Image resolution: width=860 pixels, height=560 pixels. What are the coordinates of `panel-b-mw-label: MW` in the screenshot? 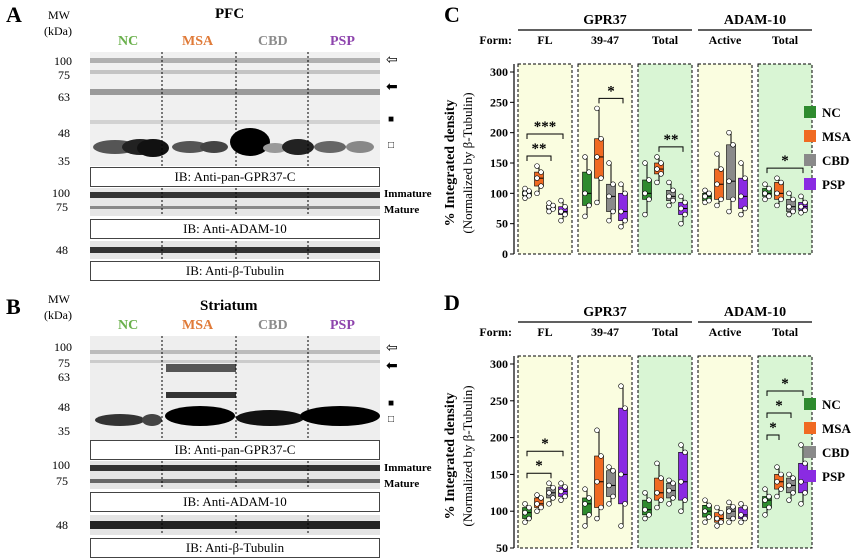 It's located at (59, 299).